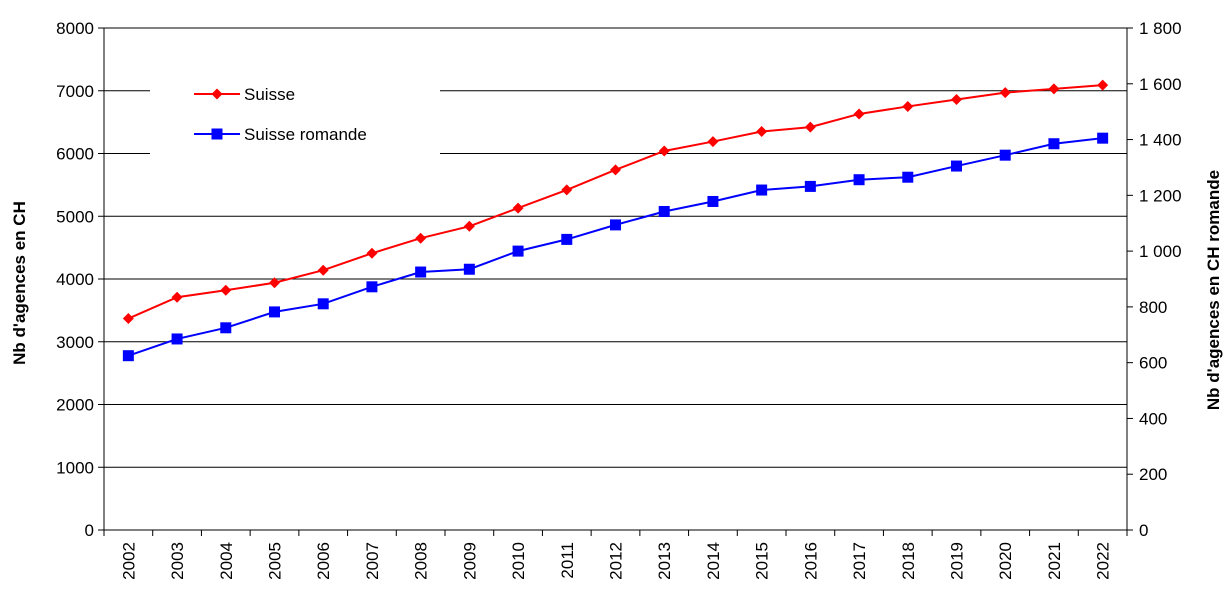 Image resolution: width=1224 pixels, height=589 pixels. What do you see at coordinates (616, 561) in the screenshot?
I see `x-tick-label: 2012` at bounding box center [616, 561].